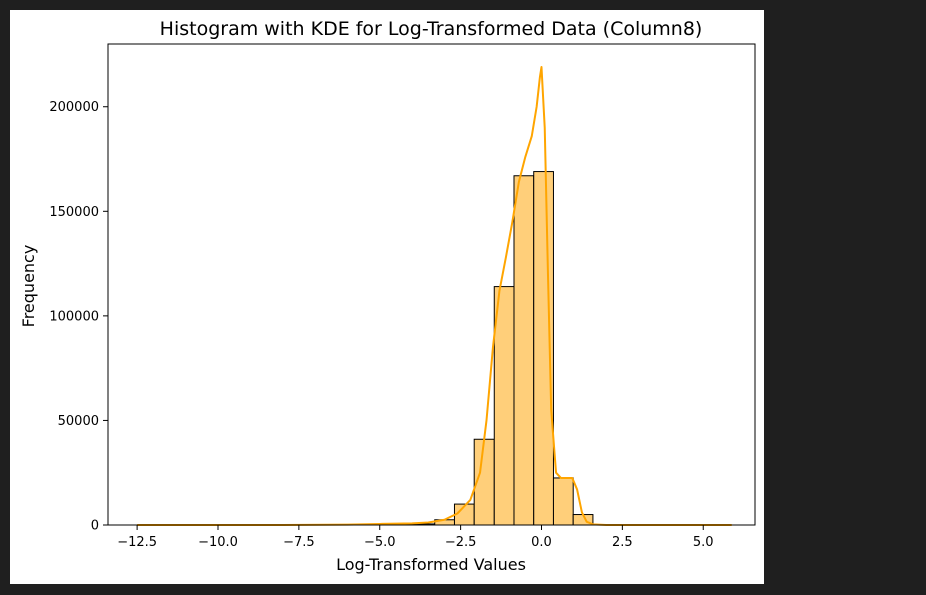 The height and width of the screenshot is (595, 926). I want to click on x-tick-label-0: −12.5, so click(137, 542).